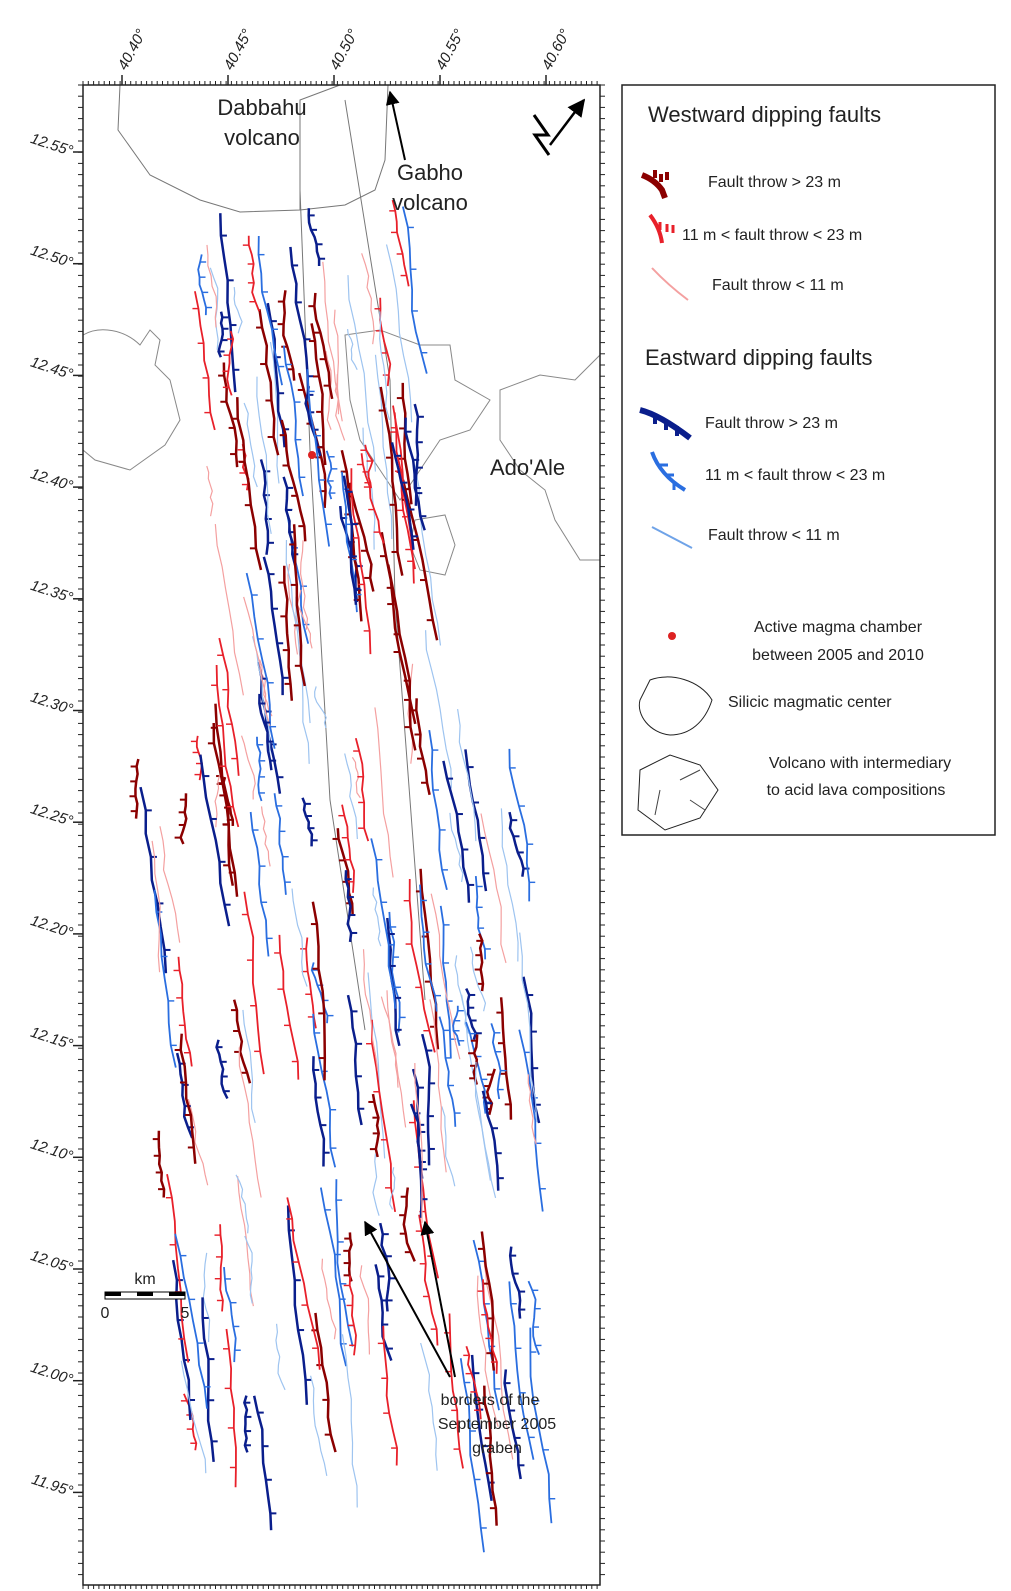  Describe the element at coordinates (527, 467) in the screenshot. I see `place-label: Ado'Ale` at that location.